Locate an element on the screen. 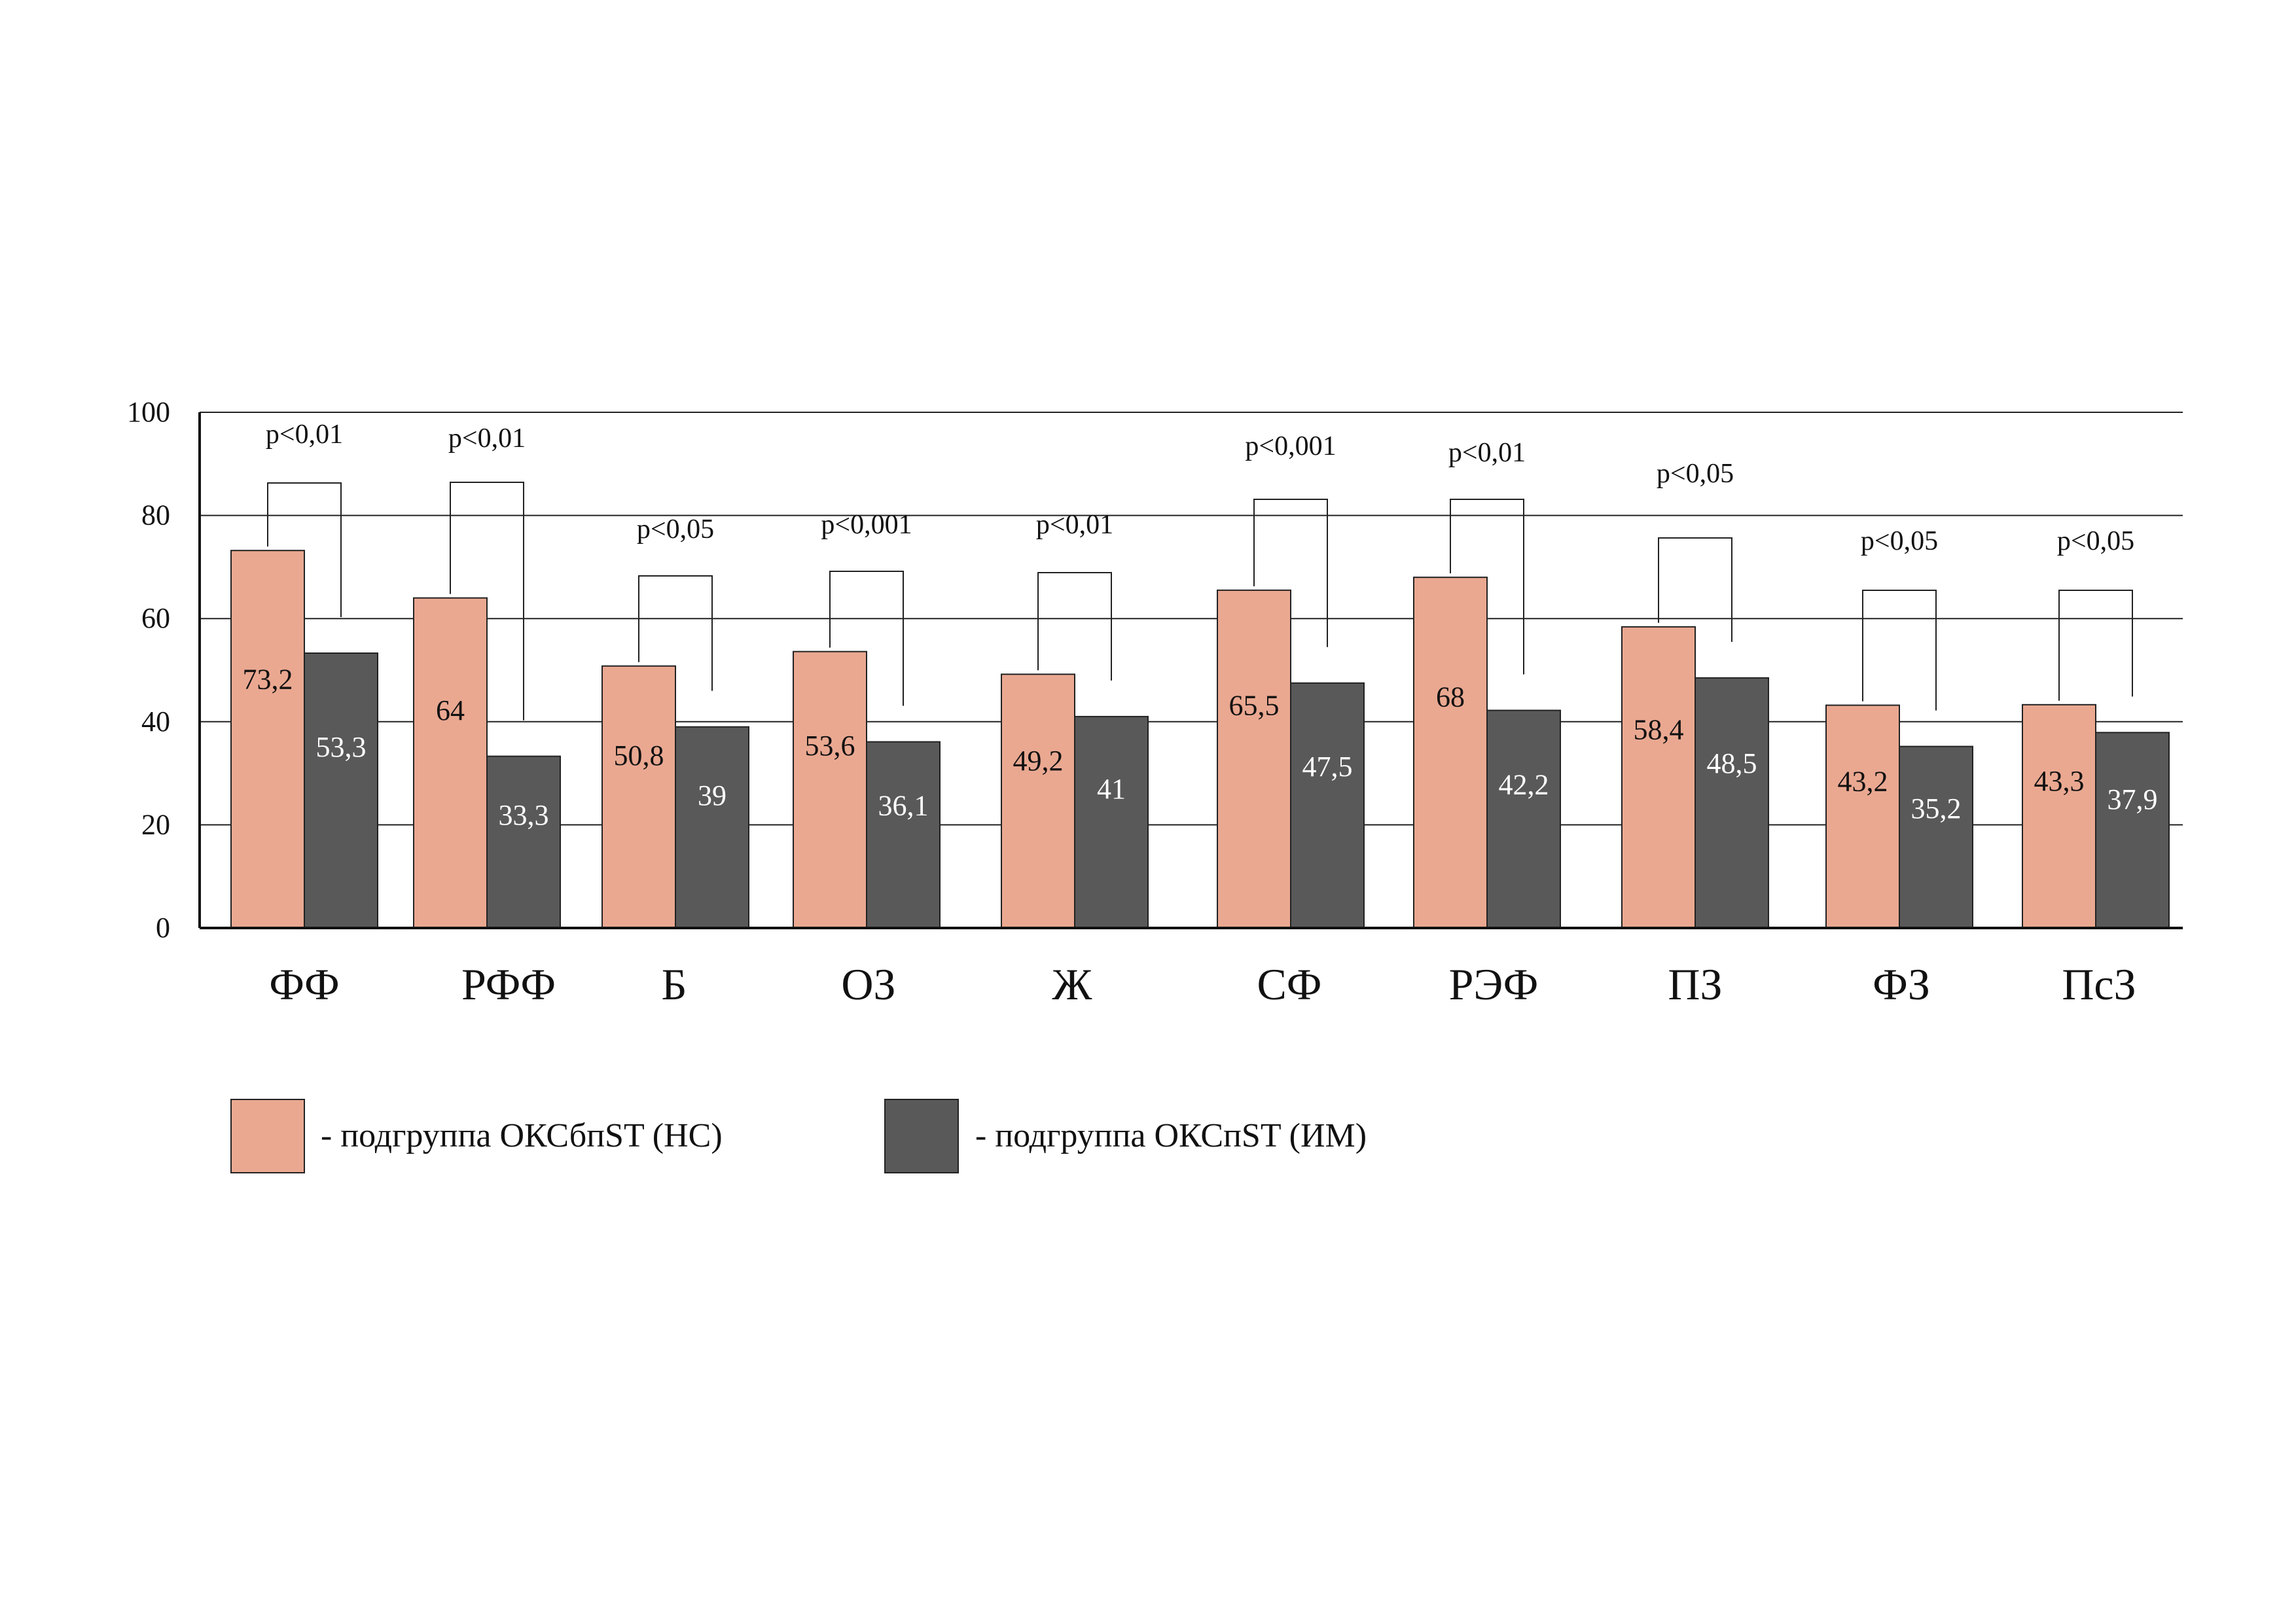 Image resolution: width=2296 pixels, height=1623 pixels. x-tick-label: ФФ is located at coordinates (304, 984).